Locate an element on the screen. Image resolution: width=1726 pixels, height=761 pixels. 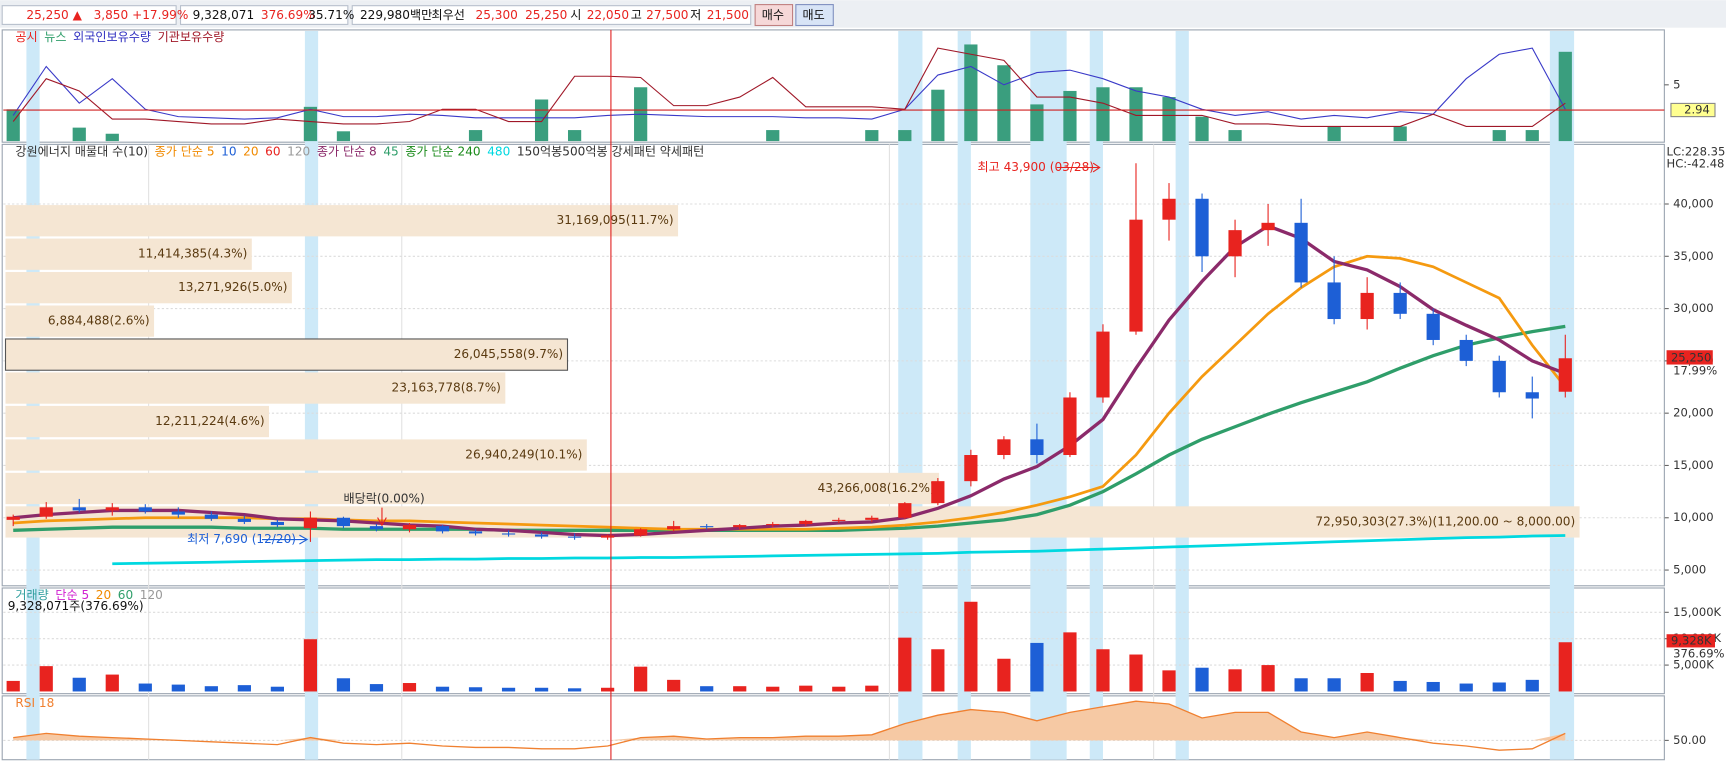
low-annotation: 최저 7,690 (12/20) is located at coordinates (241, 539).